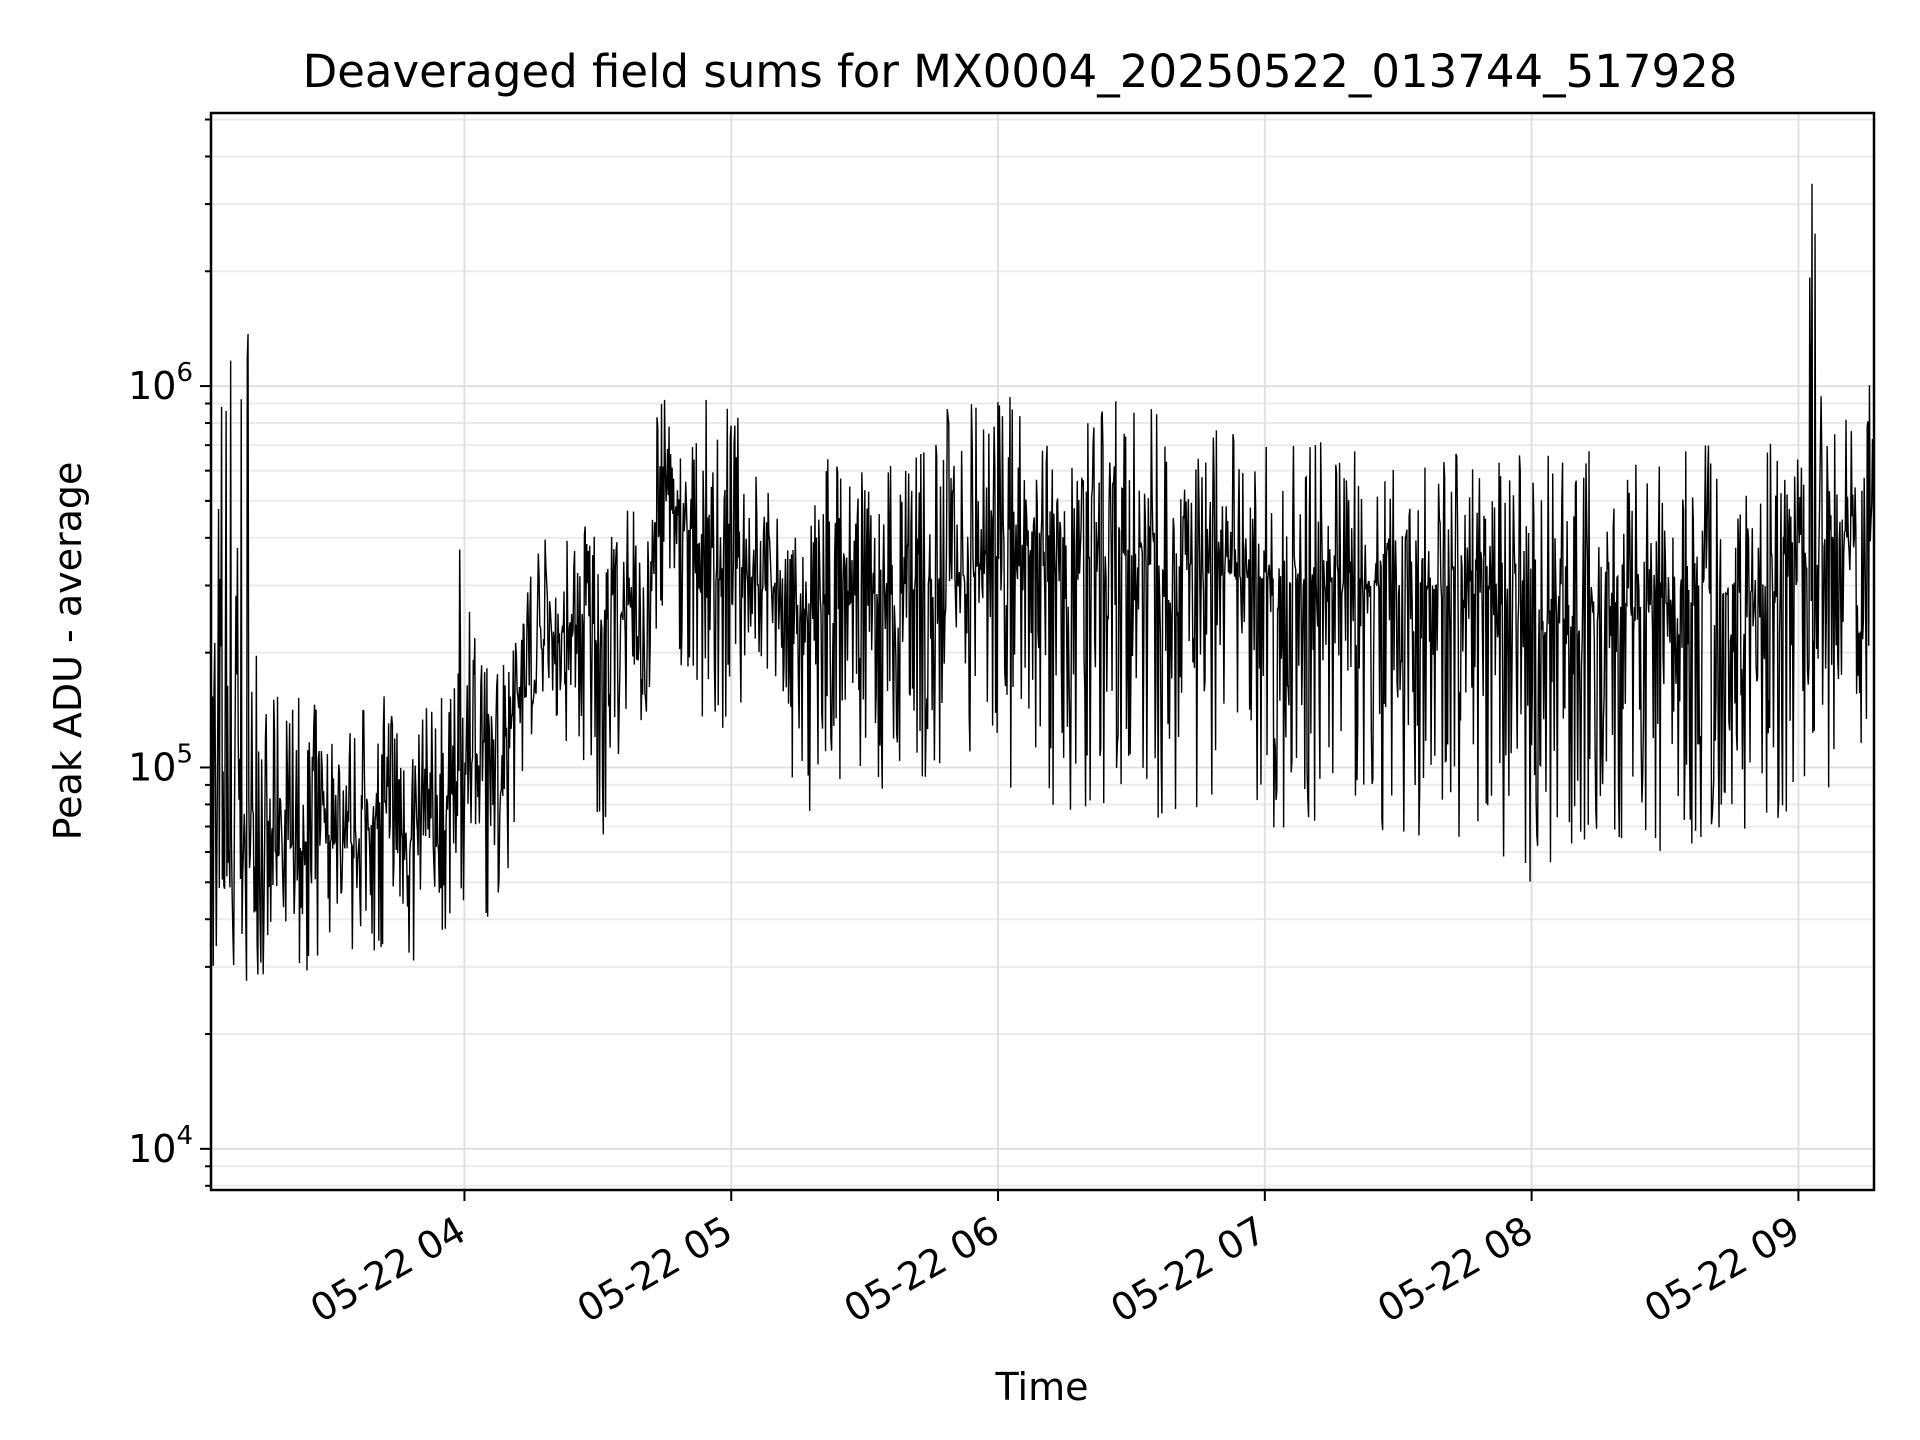 The width and height of the screenshot is (1920, 1440). Describe the element at coordinates (1455, 1270) in the screenshot. I see `x-tick-label: 05-22 08` at that location.